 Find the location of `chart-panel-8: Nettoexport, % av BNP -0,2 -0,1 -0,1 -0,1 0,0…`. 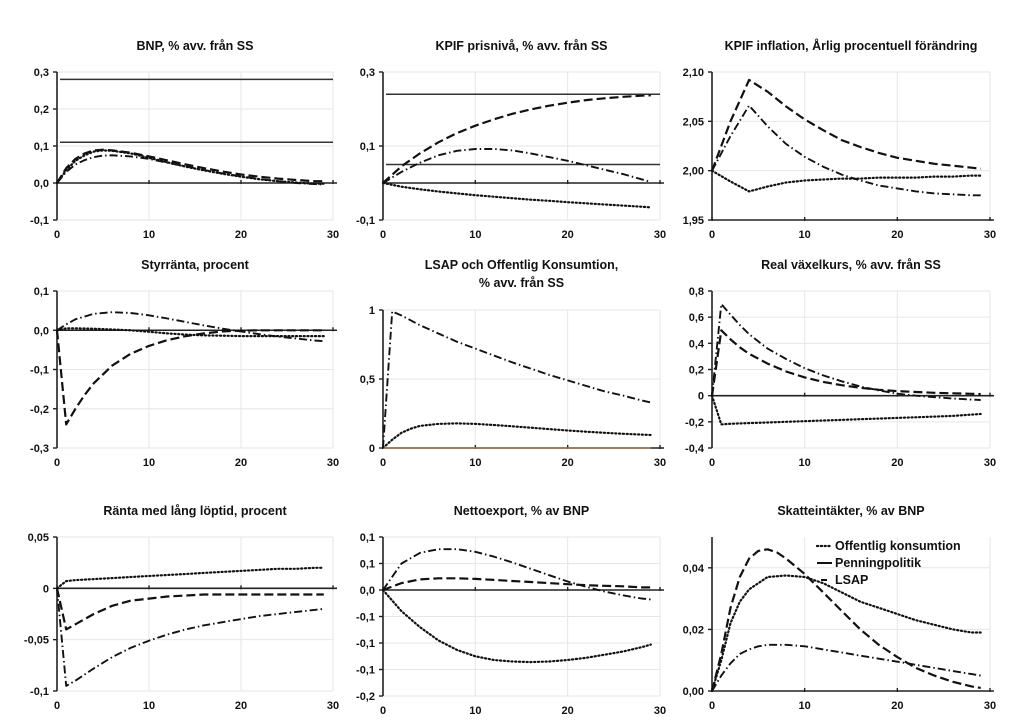

chart-panel-8: Nettoexport, % av BNP -0,2 -0,1 -0,1 -0,1 0,0… is located at coordinates (511, 610).